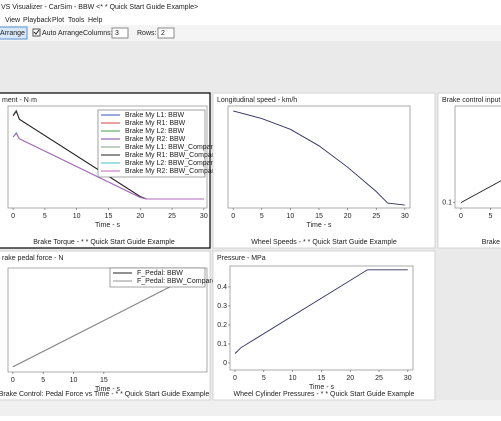 This screenshot has width=501, height=421. What do you see at coordinates (98, 33) in the screenshot?
I see `columns-label: Columns:` at bounding box center [98, 33].